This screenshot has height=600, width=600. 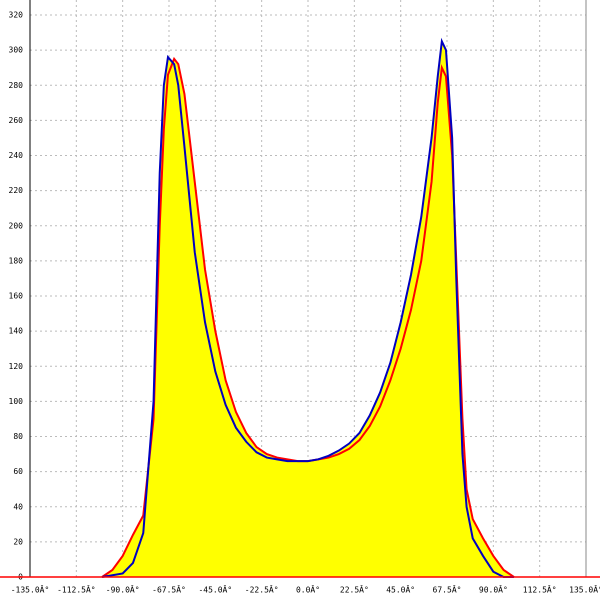 What do you see at coordinates (16, 225) in the screenshot?
I see `y-tick-label: 200` at bounding box center [16, 225].